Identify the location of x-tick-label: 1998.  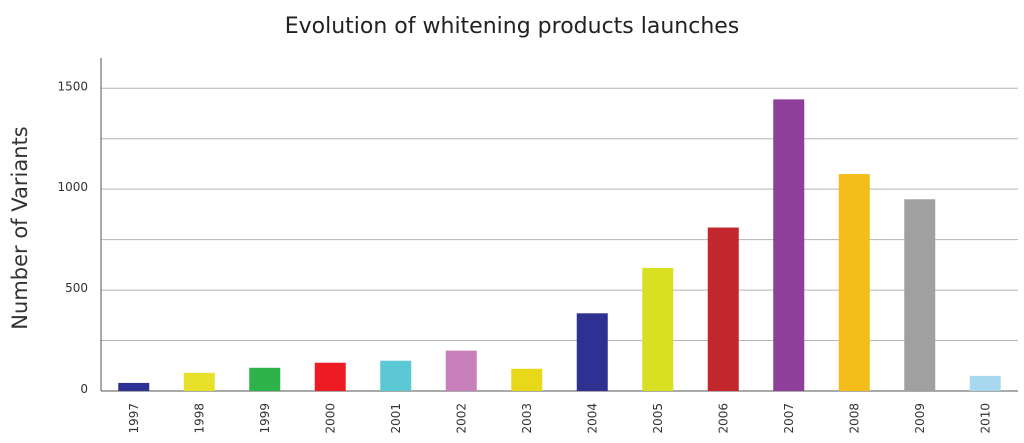
(199, 418).